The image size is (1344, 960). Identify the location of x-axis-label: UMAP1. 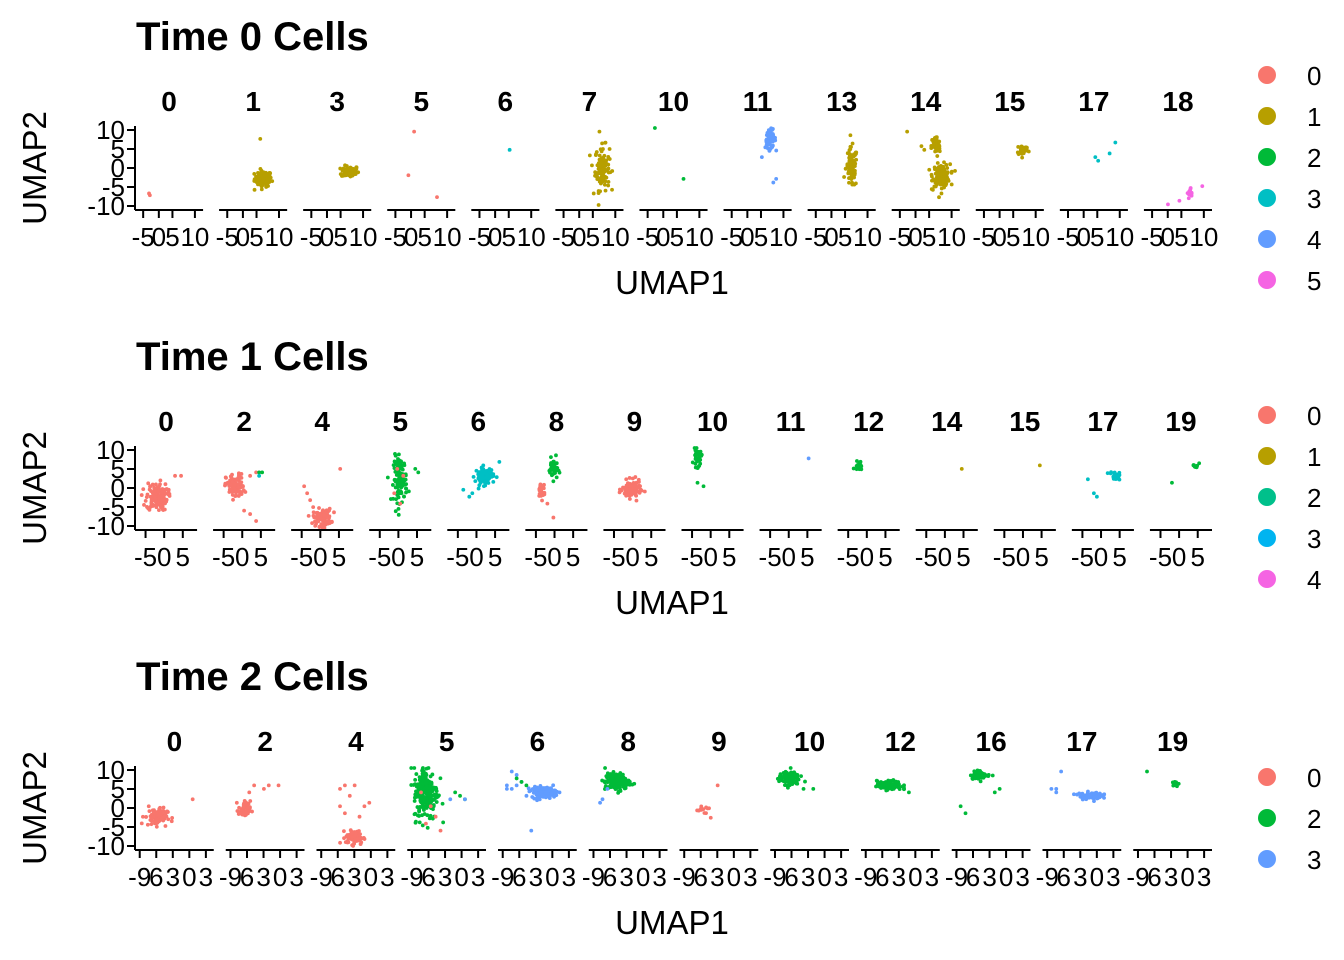
(672, 282).